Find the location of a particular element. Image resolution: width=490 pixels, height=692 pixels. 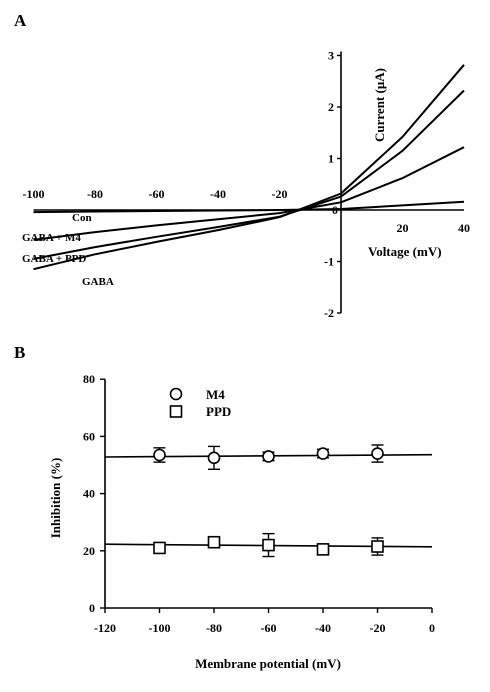

panel-b-x-ticks: -120 -100 -80 -60 -40 -20 0 is located at coordinates (264, 621).